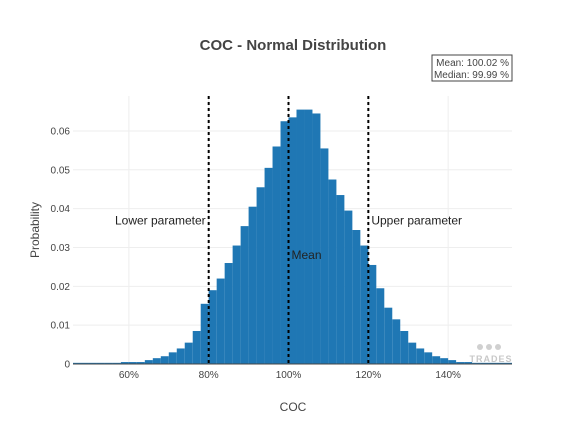  What do you see at coordinates (160, 220) in the screenshot?
I see `parameter-label: Lower parameter` at bounding box center [160, 220].